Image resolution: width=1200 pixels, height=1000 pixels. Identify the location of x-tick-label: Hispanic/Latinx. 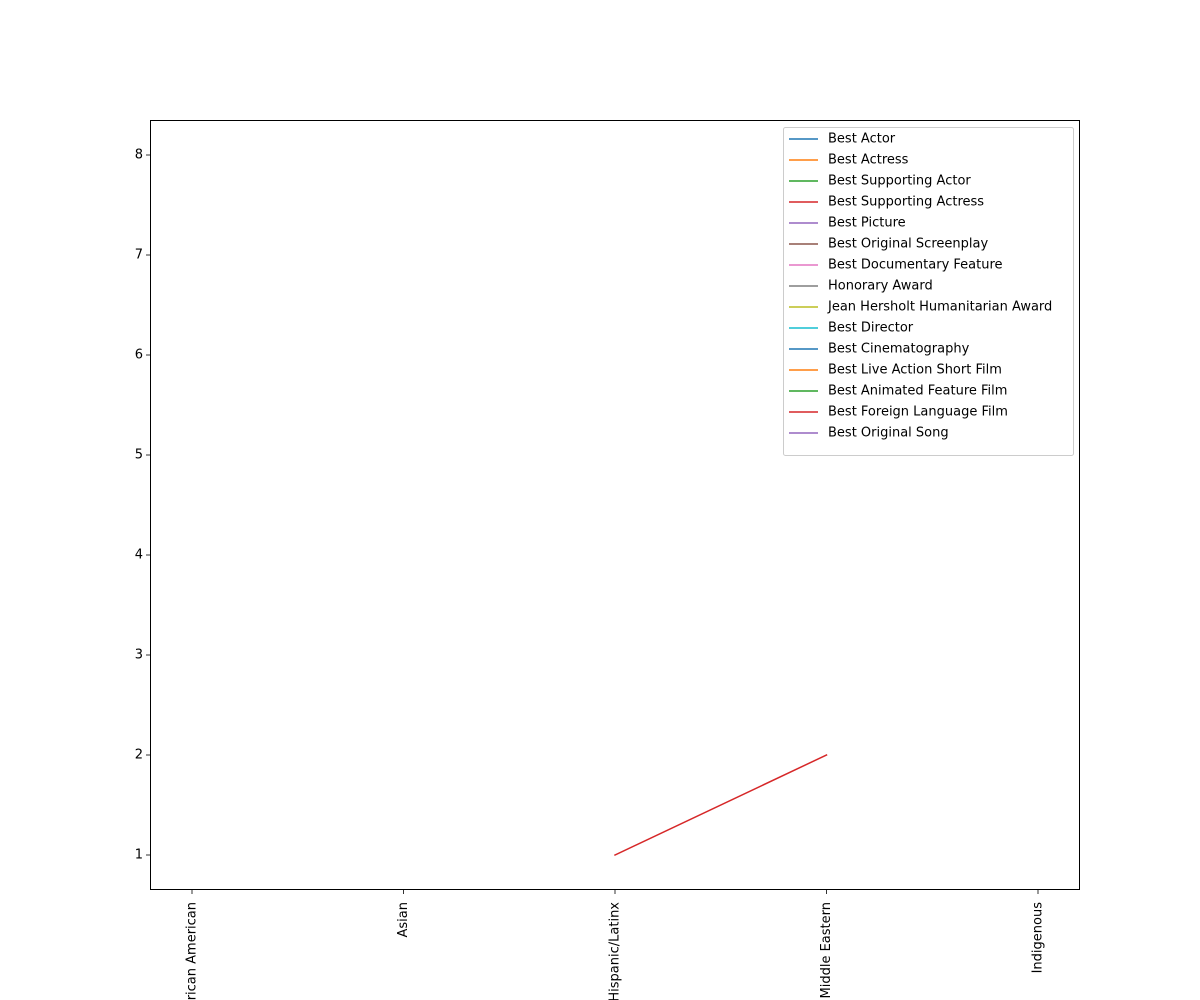
(615, 951).